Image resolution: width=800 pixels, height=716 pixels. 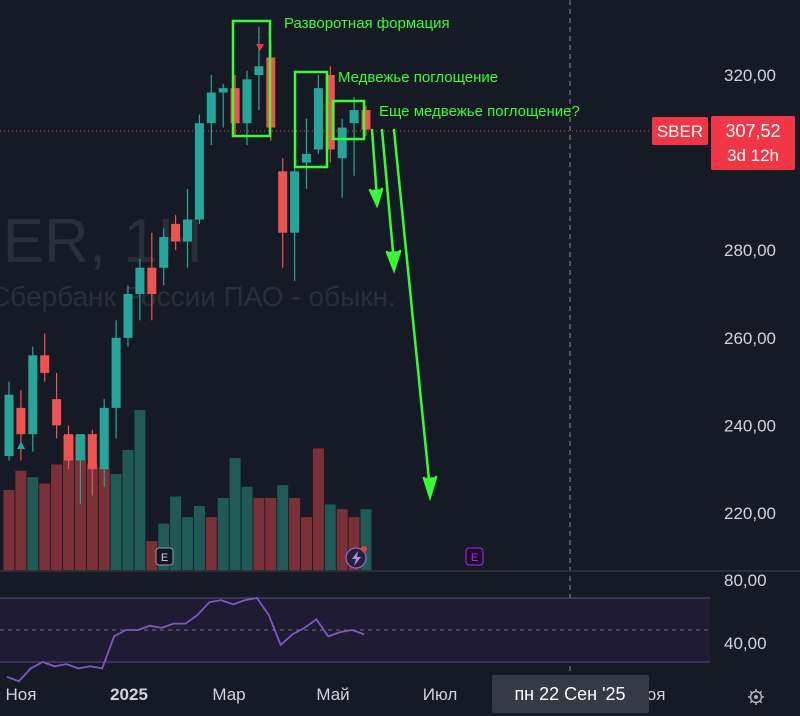 What do you see at coordinates (367, 23) in the screenshot?
I see `annotation-reversal: Разворотная формация` at bounding box center [367, 23].